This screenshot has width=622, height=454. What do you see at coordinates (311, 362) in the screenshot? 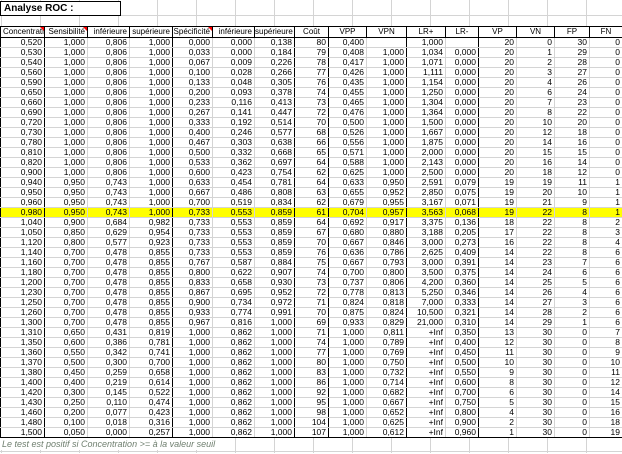
I see `cell: 80` at bounding box center [311, 362].